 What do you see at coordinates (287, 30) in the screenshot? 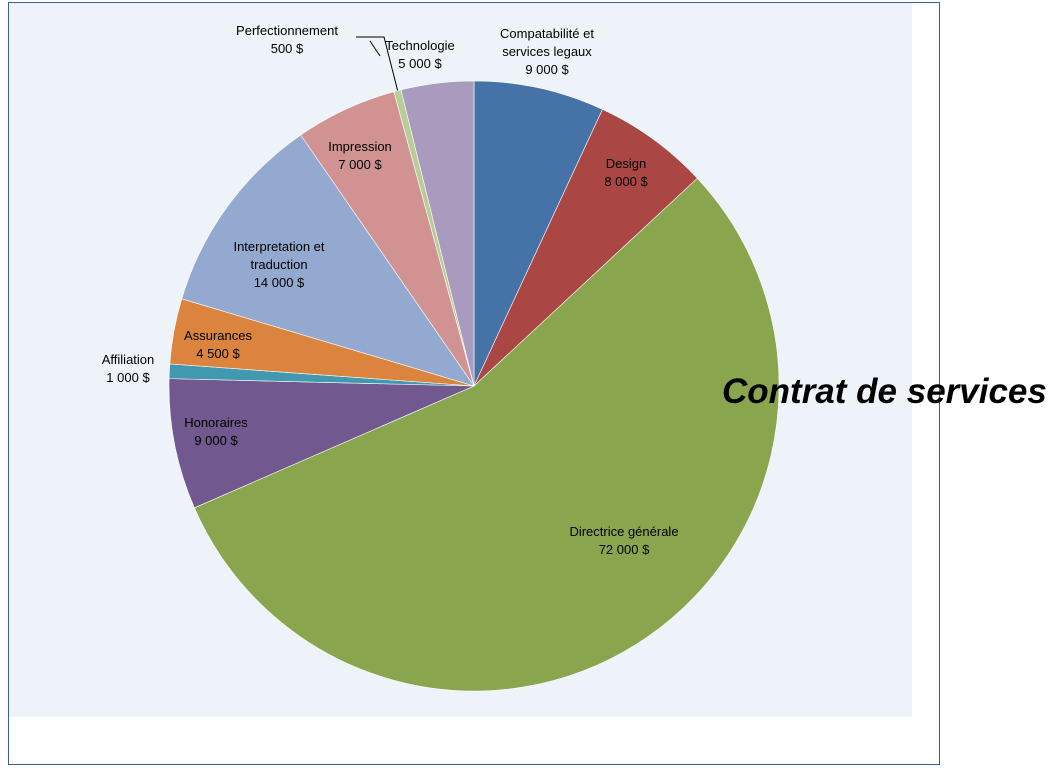
I see `category-label: Perfectionnement` at bounding box center [287, 30].